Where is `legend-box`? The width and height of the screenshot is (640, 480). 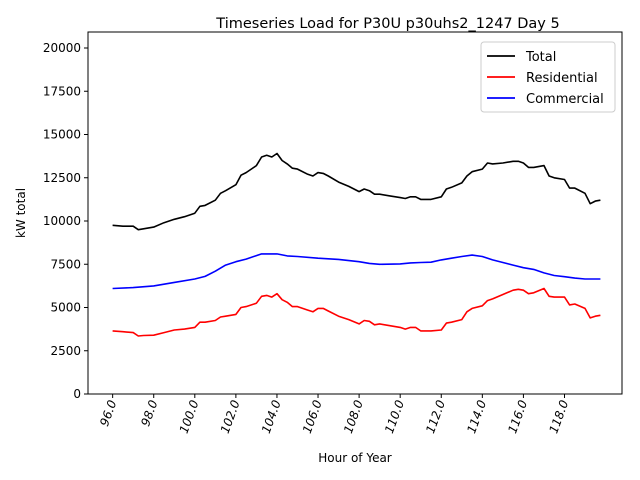 legend-box is located at coordinates (548, 77).